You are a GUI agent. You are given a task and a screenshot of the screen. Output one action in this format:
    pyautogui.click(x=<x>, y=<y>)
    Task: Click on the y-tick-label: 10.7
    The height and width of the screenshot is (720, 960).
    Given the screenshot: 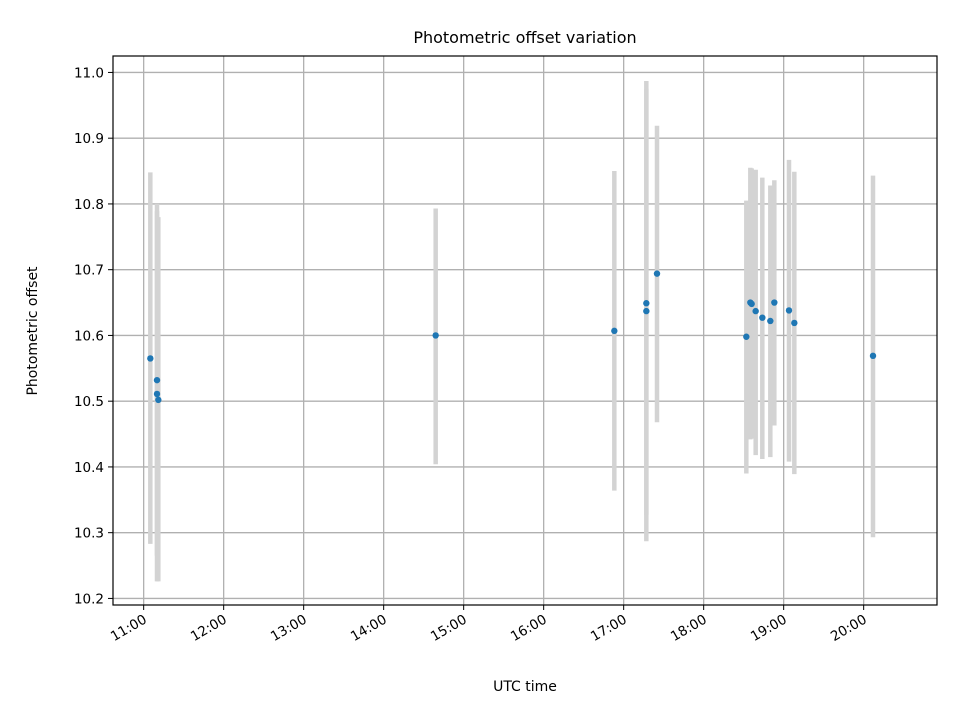 What is the action you would take?
    pyautogui.click(x=89, y=271)
    